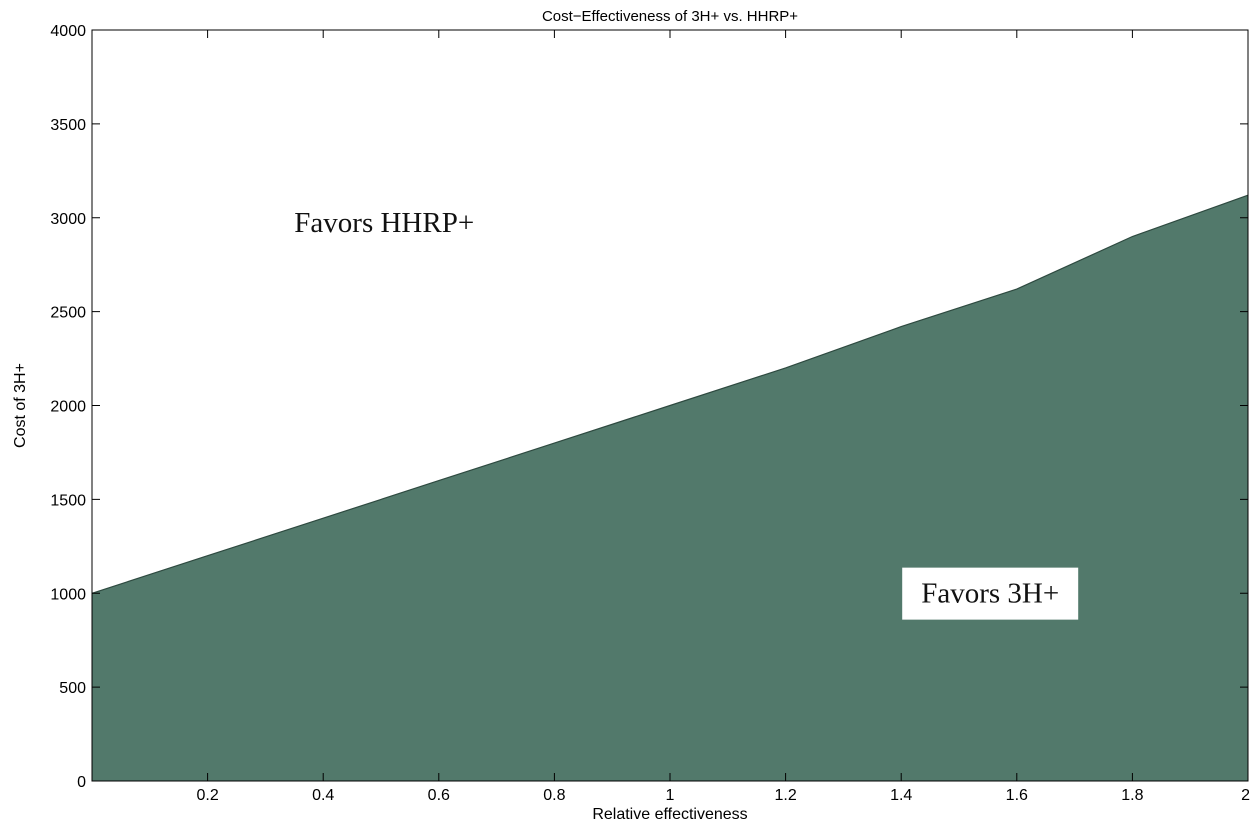 Image resolution: width=1257 pixels, height=822 pixels. I want to click on favors-3h-label-box, so click(990, 593).